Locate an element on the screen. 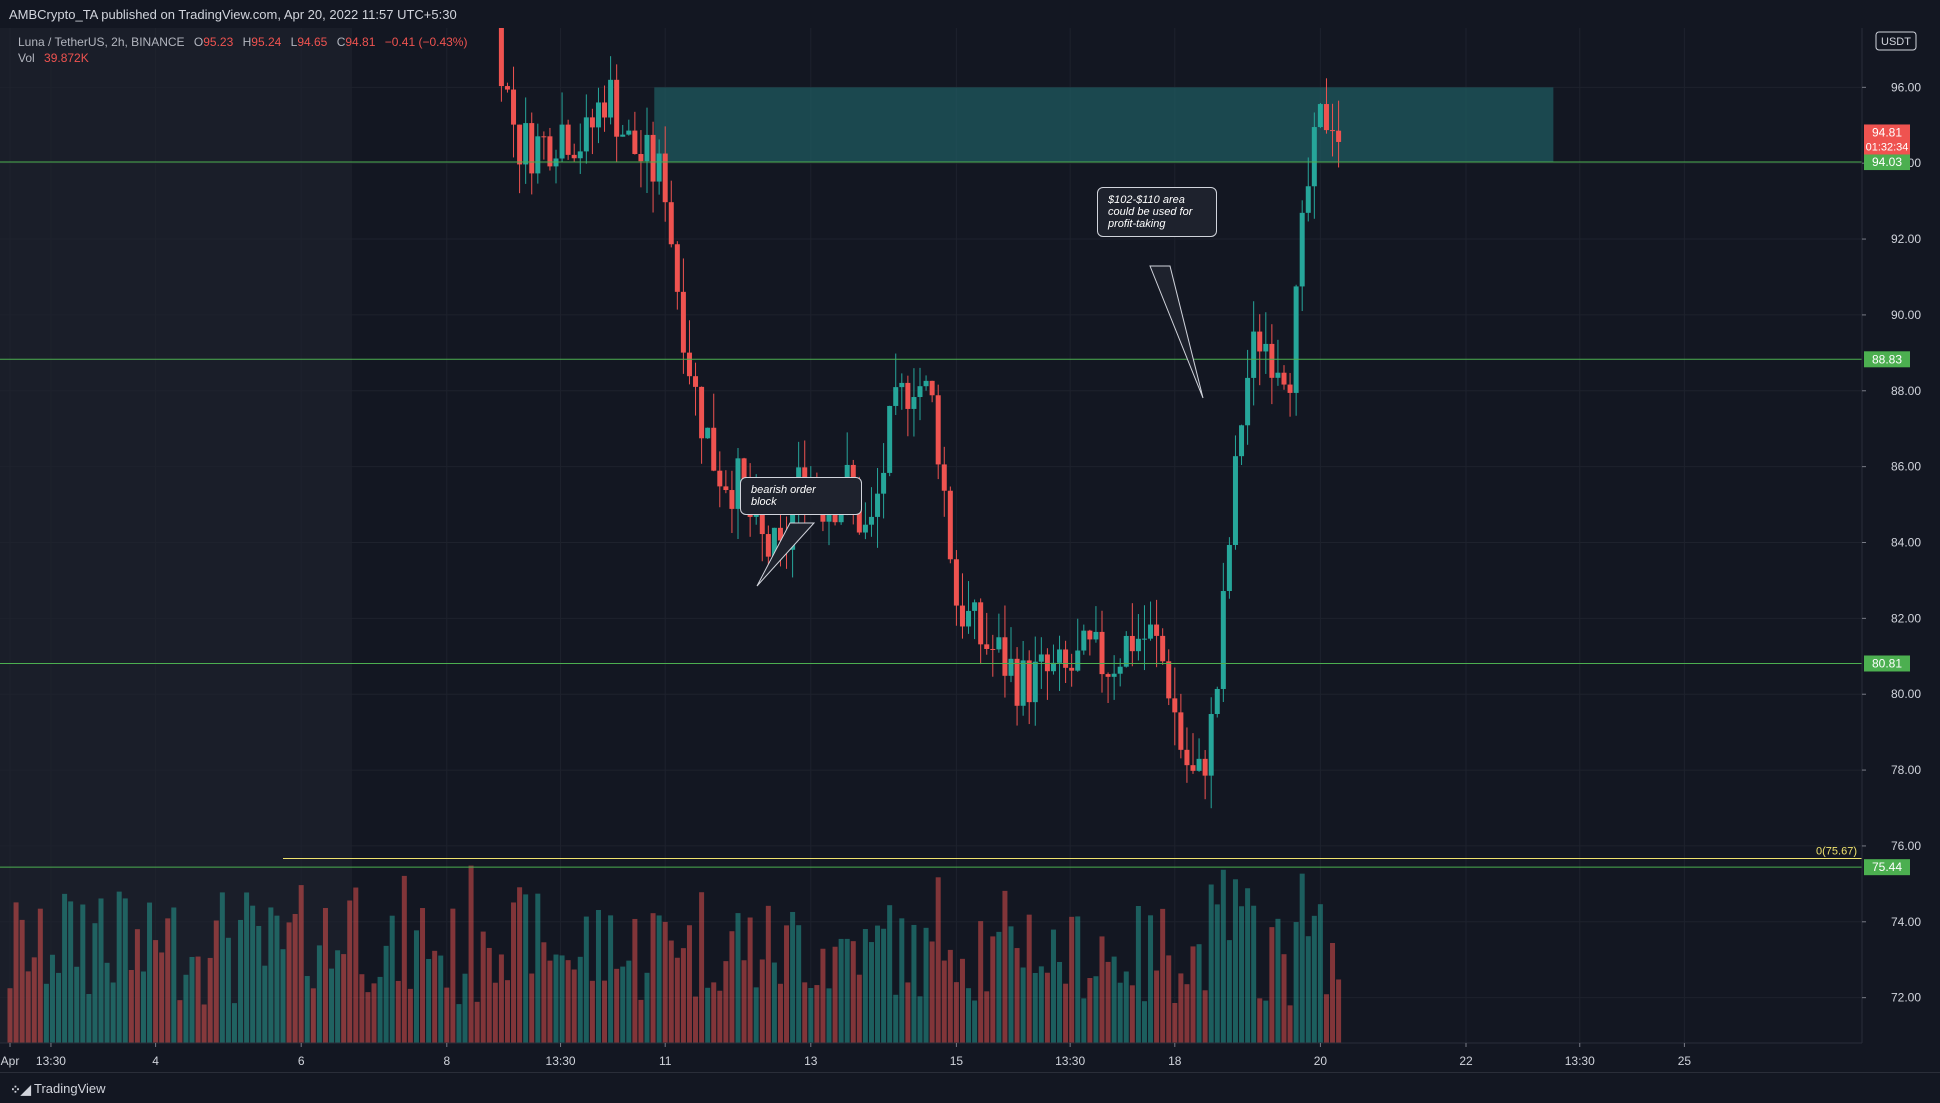 The image size is (1940, 1103). last-price-tag is located at coordinates (1887, 139).